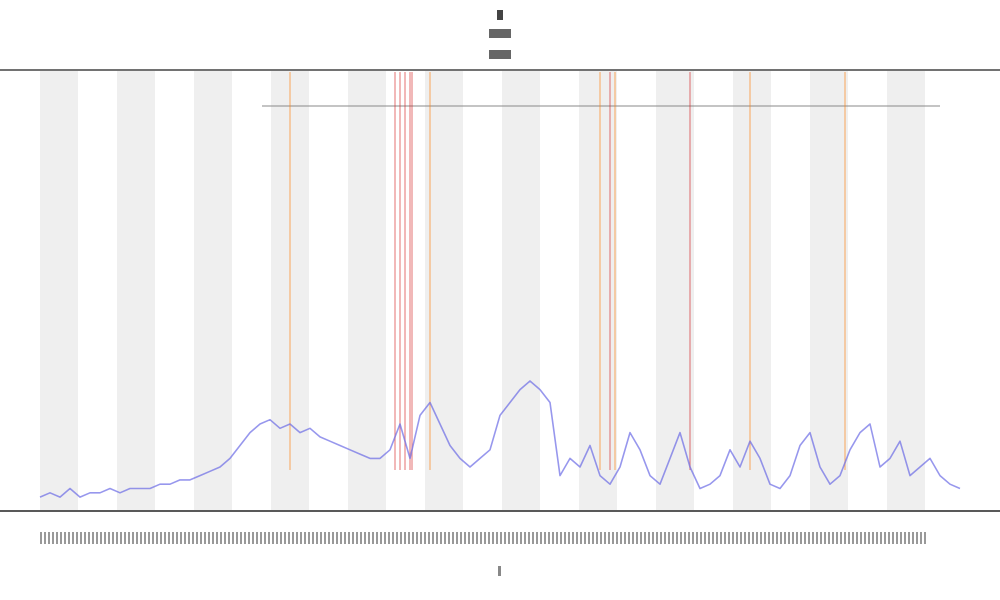 Image resolution: width=1000 pixels, height=600 pixels. What do you see at coordinates (500, 15) in the screenshot?
I see `title-block` at bounding box center [500, 15].